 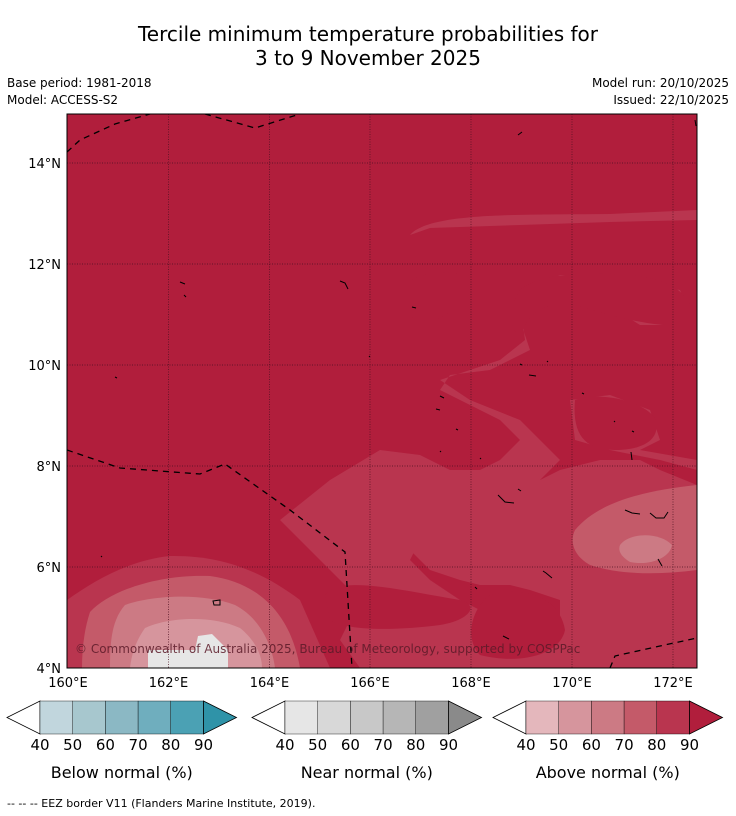 What do you see at coordinates (63, 100) in the screenshot?
I see `model-name: Model: ACCESS-S2` at bounding box center [63, 100].